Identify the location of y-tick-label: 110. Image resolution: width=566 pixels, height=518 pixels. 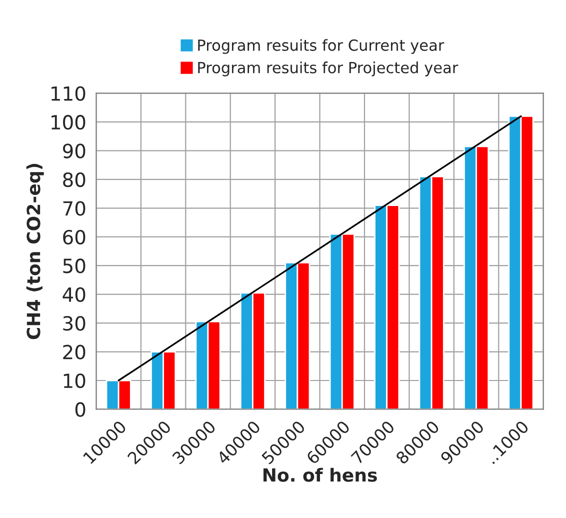
(69, 93).